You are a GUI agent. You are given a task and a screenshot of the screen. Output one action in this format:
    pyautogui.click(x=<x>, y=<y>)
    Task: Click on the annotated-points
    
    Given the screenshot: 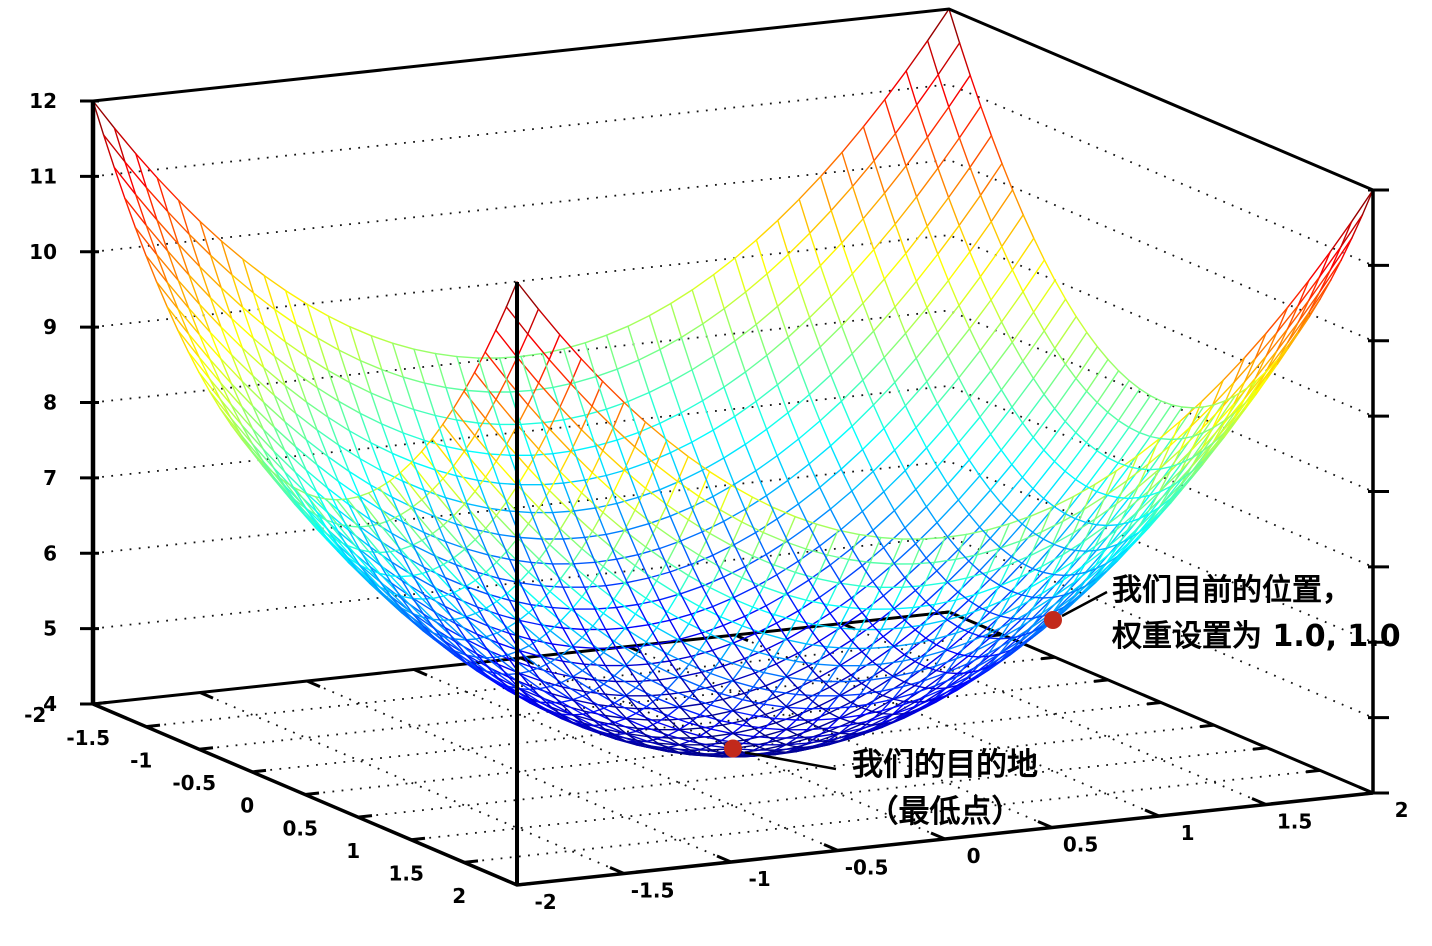 What is the action you would take?
    pyautogui.click(x=916, y=680)
    